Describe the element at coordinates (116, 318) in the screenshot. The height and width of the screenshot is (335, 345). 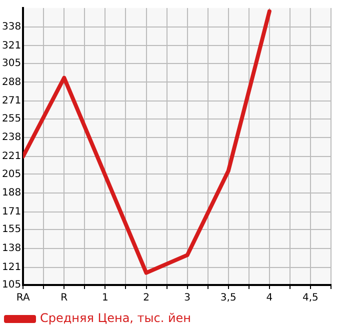
I see `legend-label: Средняя Цена, тыс. йен` at that location.